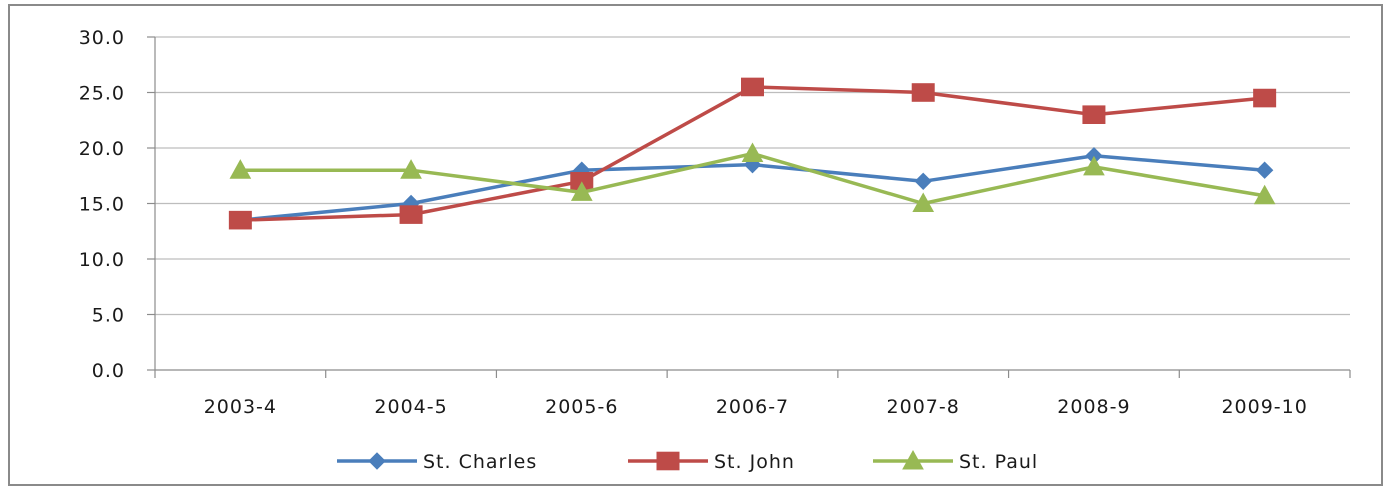  What do you see at coordinates (480, 462) in the screenshot?
I see `legend-label: St. Charles` at bounding box center [480, 462].